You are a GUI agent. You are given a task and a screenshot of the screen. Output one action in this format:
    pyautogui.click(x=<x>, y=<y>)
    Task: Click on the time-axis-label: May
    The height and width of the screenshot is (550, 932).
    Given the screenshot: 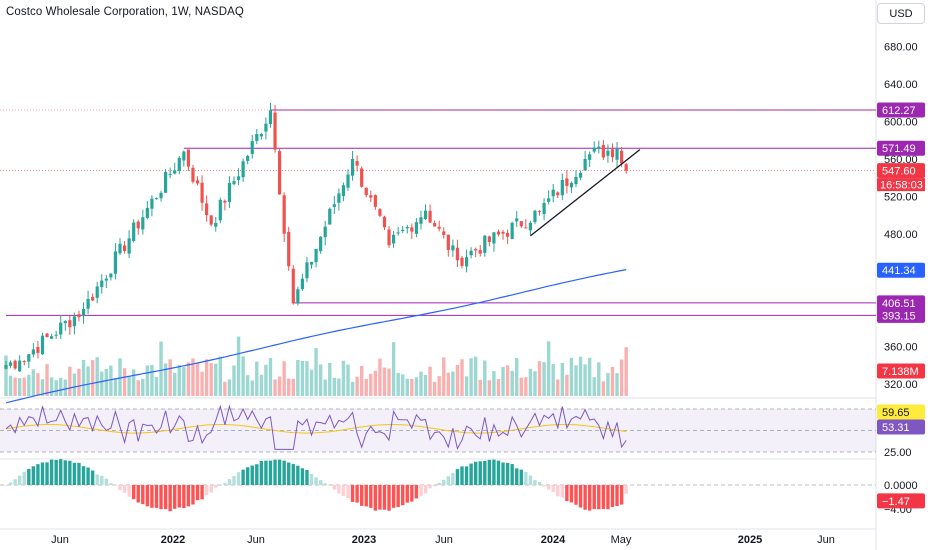 What is the action you would take?
    pyautogui.click(x=621, y=540)
    